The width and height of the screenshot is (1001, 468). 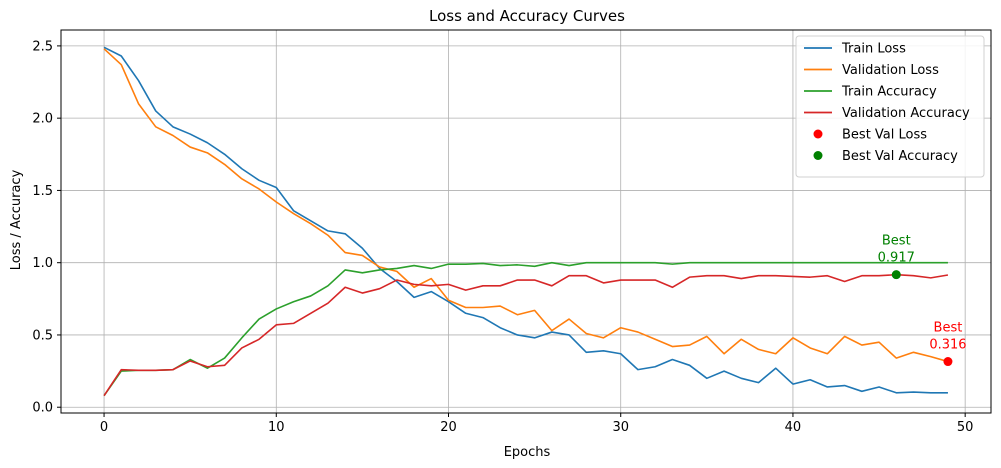 I want to click on y-tick-label: 0.5, so click(x=42, y=335).